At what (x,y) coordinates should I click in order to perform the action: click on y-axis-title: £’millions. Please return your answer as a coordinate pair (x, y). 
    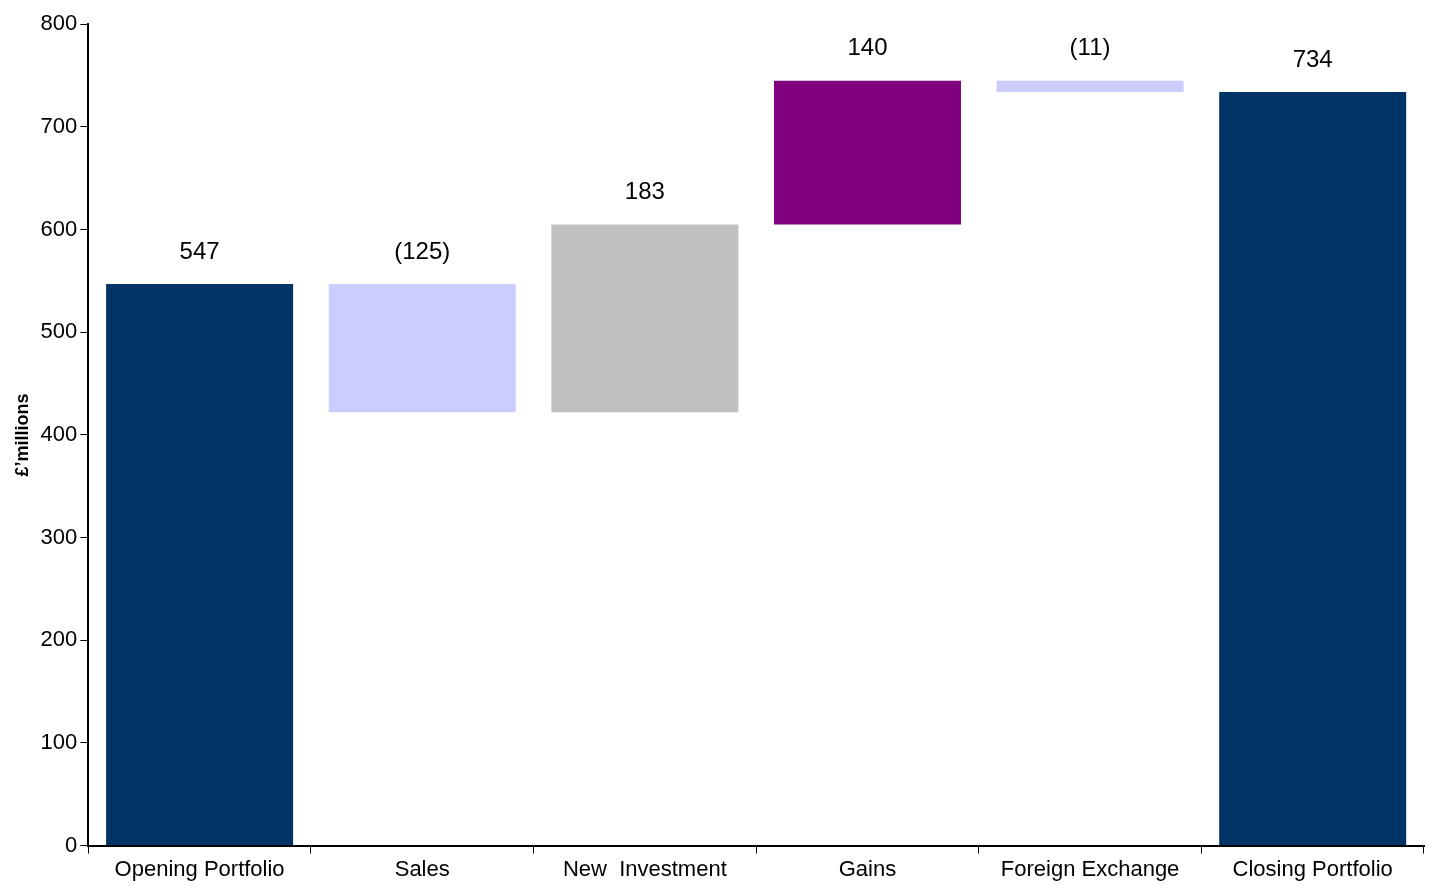
    Looking at the image, I should click on (21, 435).